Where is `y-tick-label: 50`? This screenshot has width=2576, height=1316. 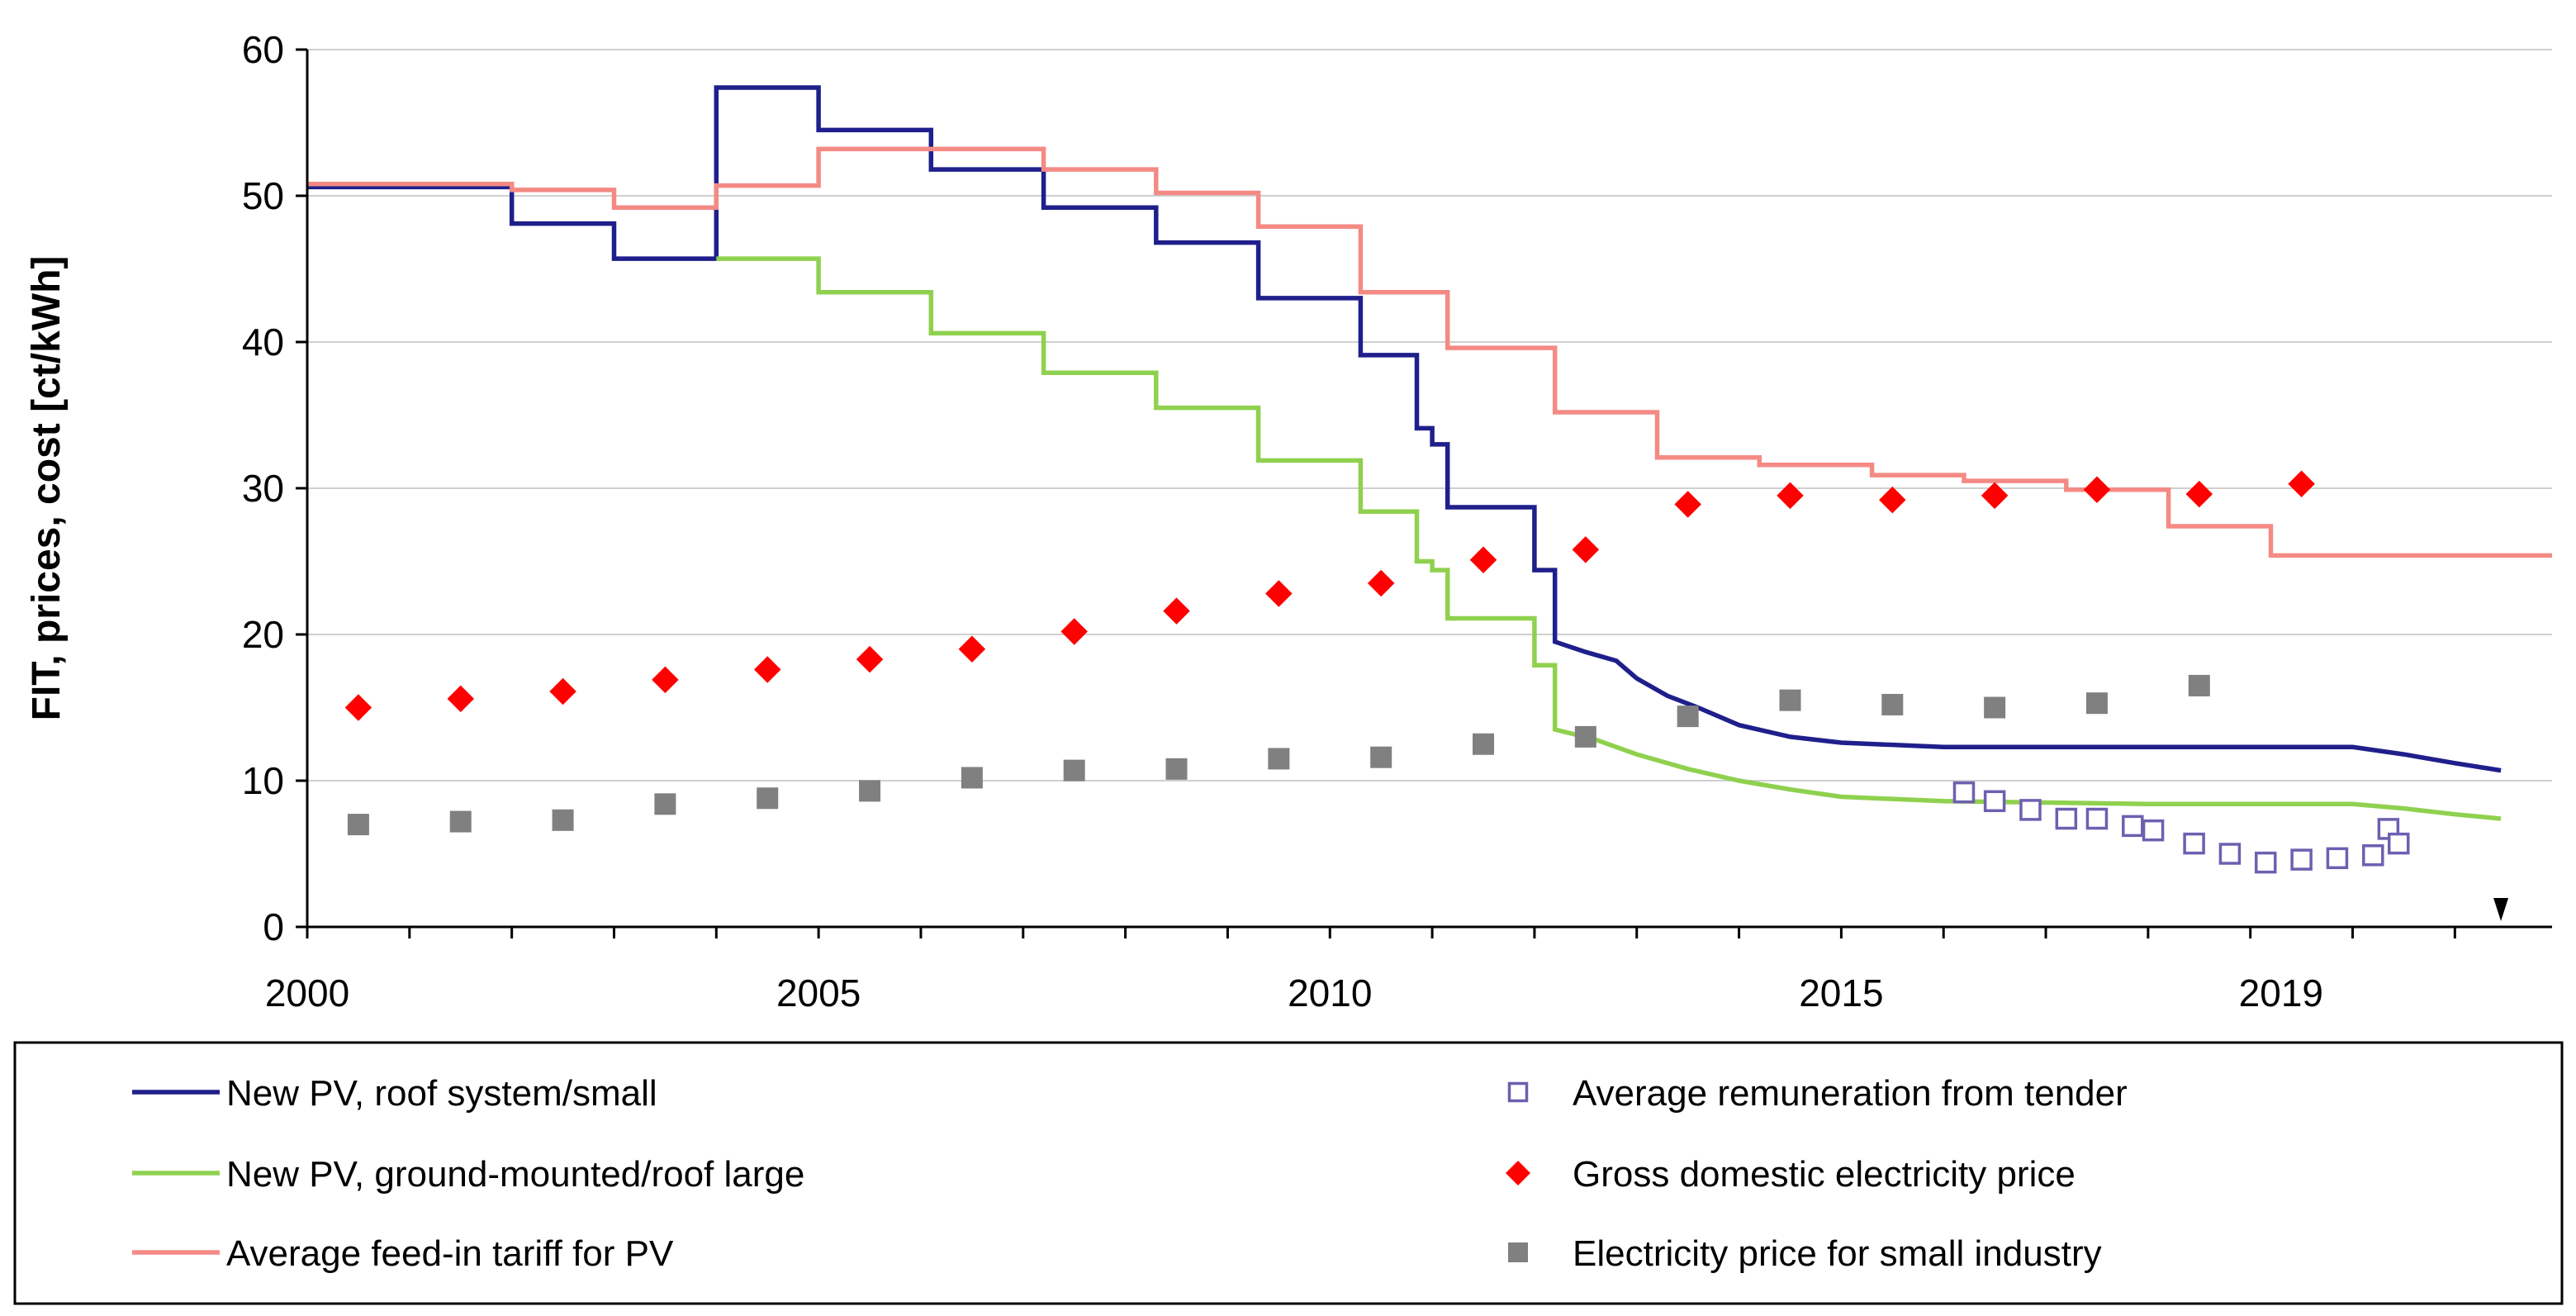
y-tick-label: 50 is located at coordinates (263, 195).